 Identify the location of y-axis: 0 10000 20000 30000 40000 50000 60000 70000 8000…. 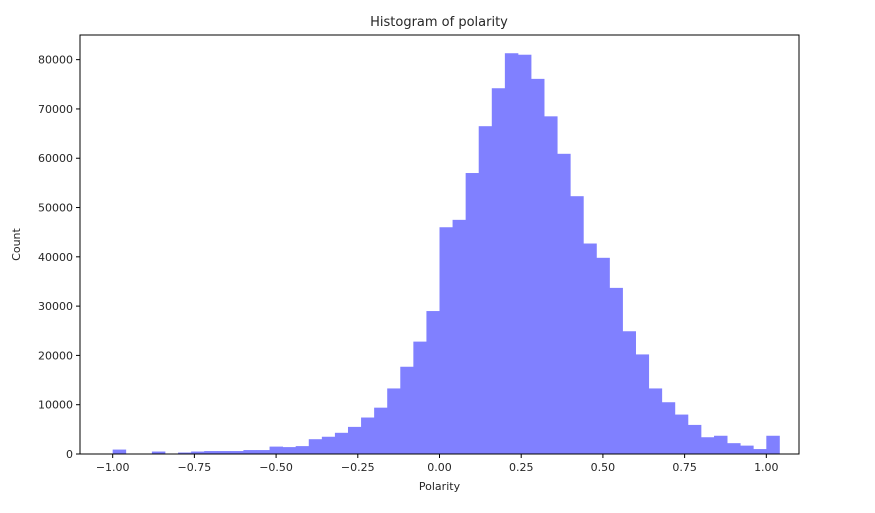
(59, 257).